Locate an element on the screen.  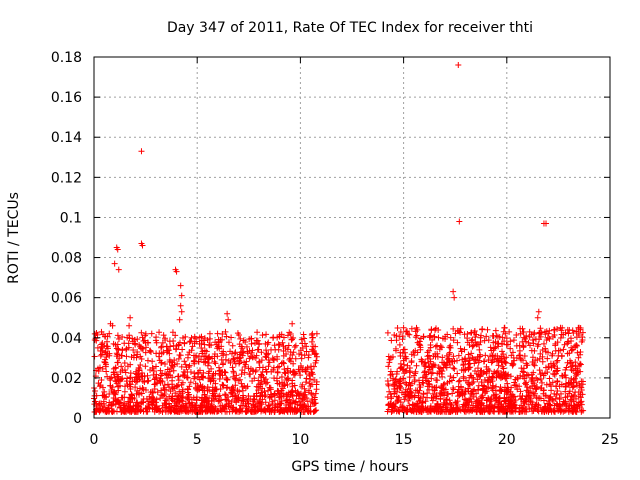
y-tick-label: 0.06 is located at coordinates (66, 299).